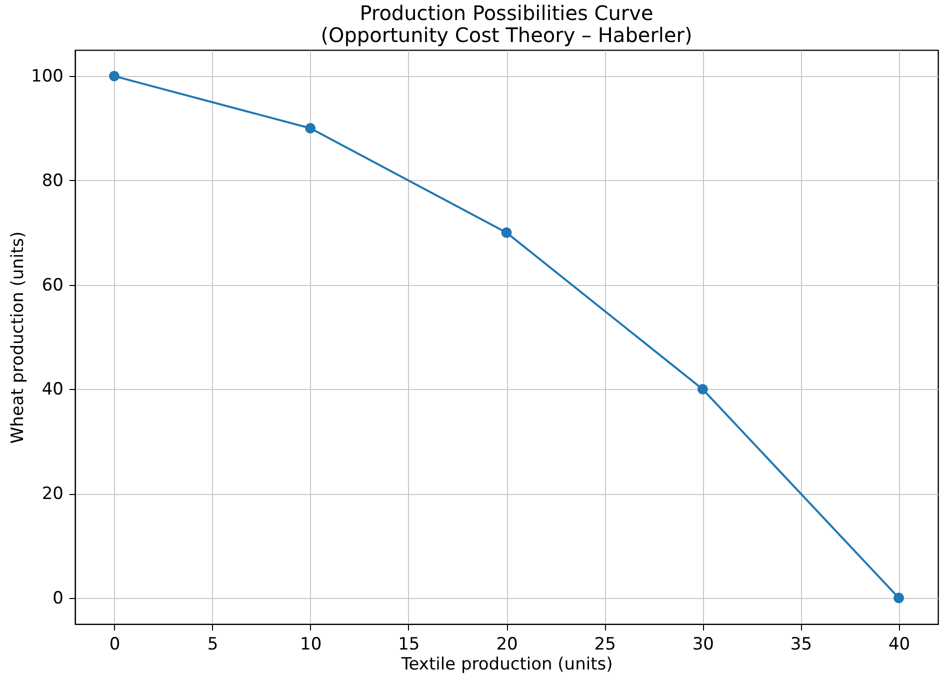 This screenshot has width=952, height=678. Describe the element at coordinates (899, 644) in the screenshot. I see `x-tick-label: 40` at that location.